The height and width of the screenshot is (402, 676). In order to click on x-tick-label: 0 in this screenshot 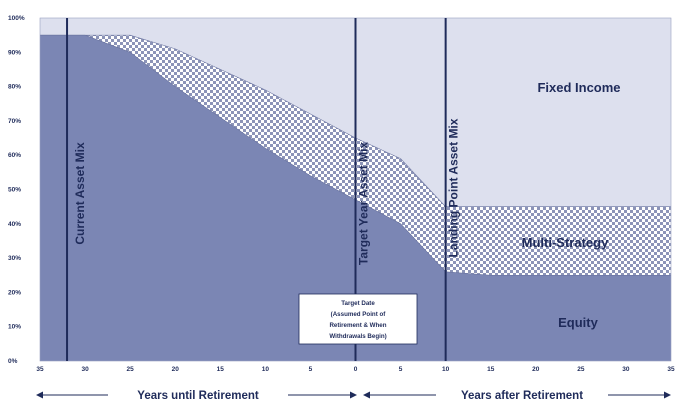, I will do `click(356, 369)`.